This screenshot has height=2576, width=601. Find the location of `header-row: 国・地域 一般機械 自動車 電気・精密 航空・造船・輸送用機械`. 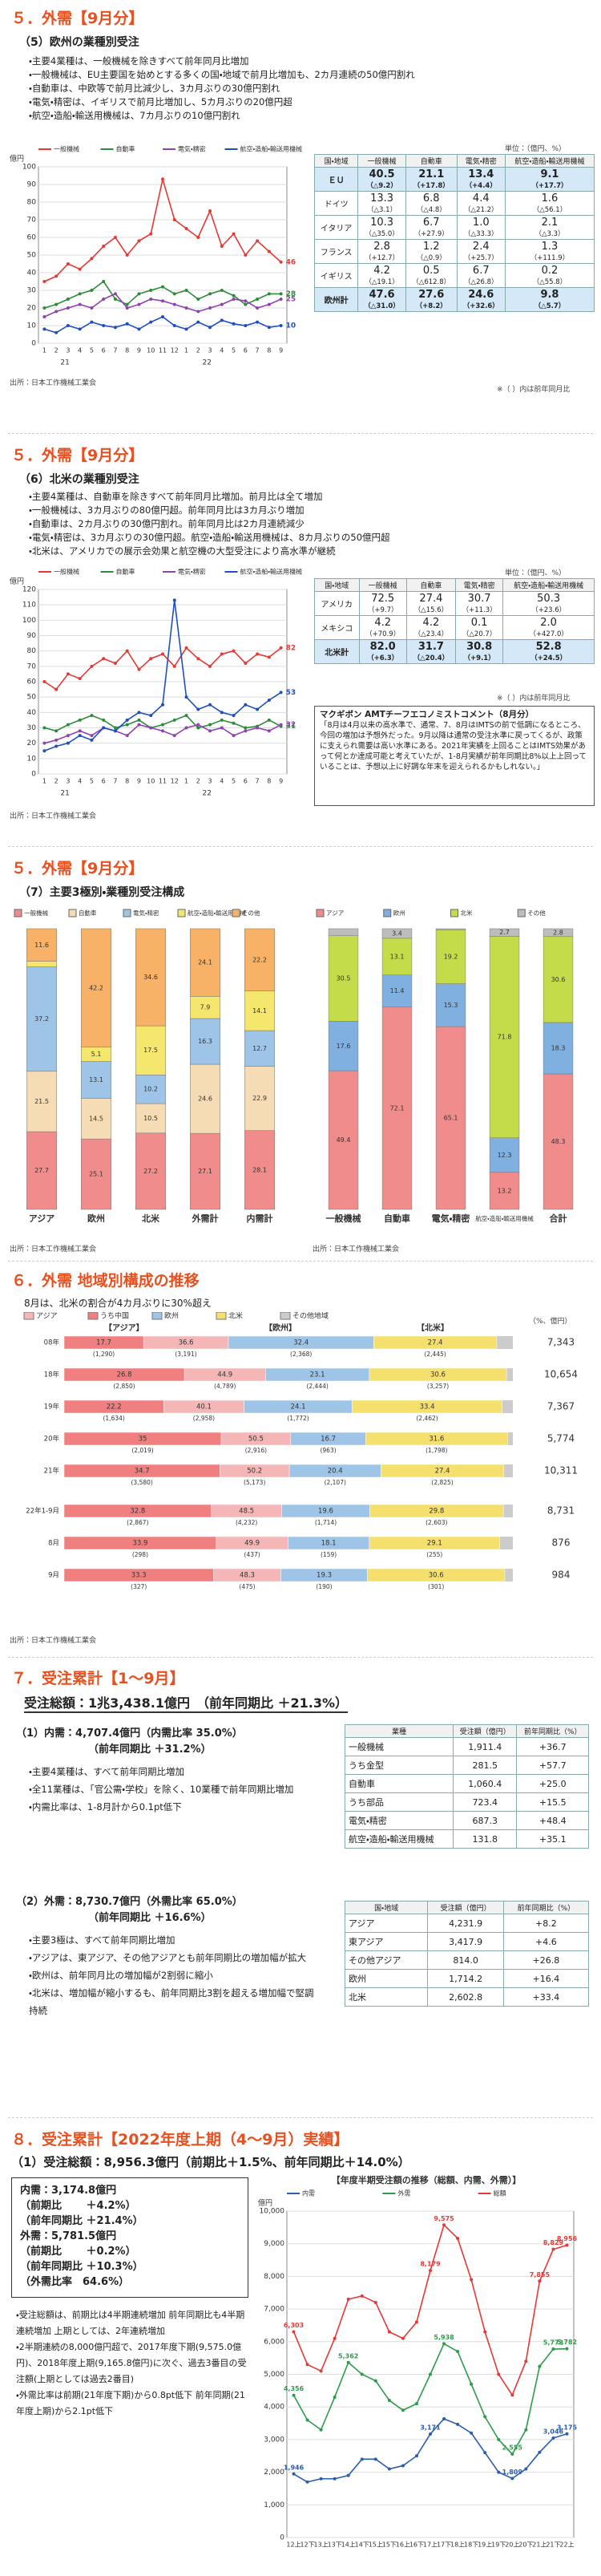

header-row: 国・地域 一般機械 自動車 電気・精密 航空・造船・輸送用機械 is located at coordinates (454, 585).